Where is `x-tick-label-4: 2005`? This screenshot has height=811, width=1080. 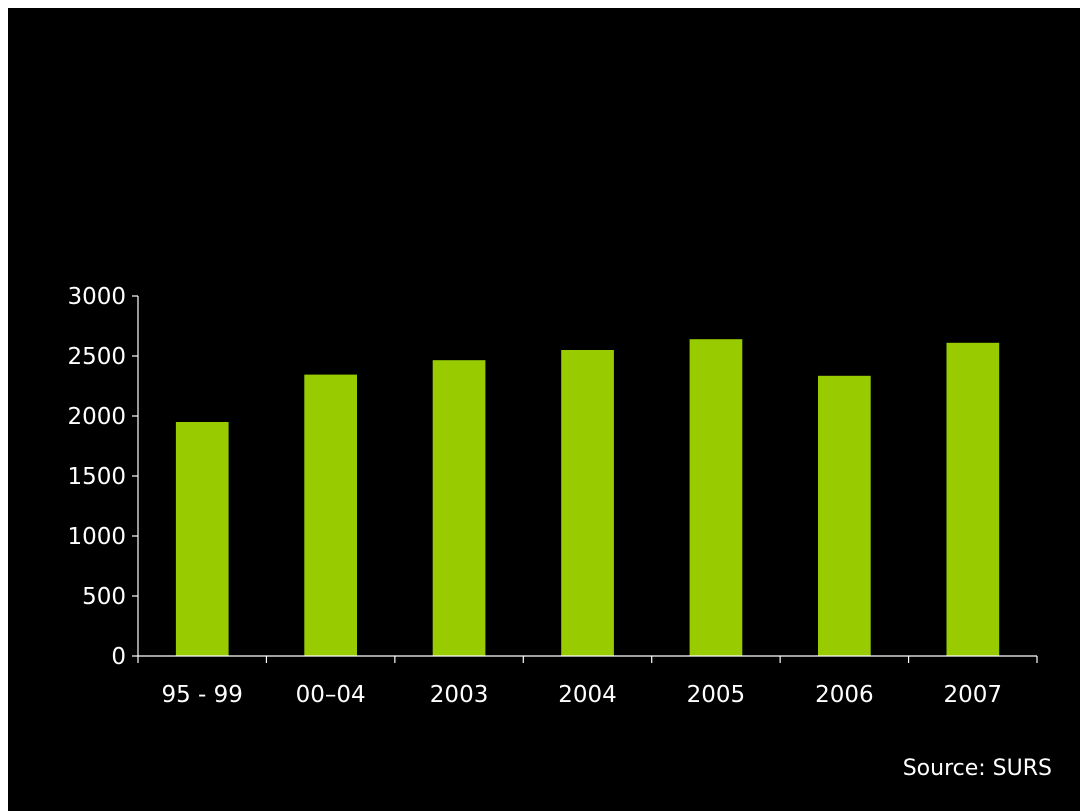 x-tick-label-4: 2005 is located at coordinates (716, 695).